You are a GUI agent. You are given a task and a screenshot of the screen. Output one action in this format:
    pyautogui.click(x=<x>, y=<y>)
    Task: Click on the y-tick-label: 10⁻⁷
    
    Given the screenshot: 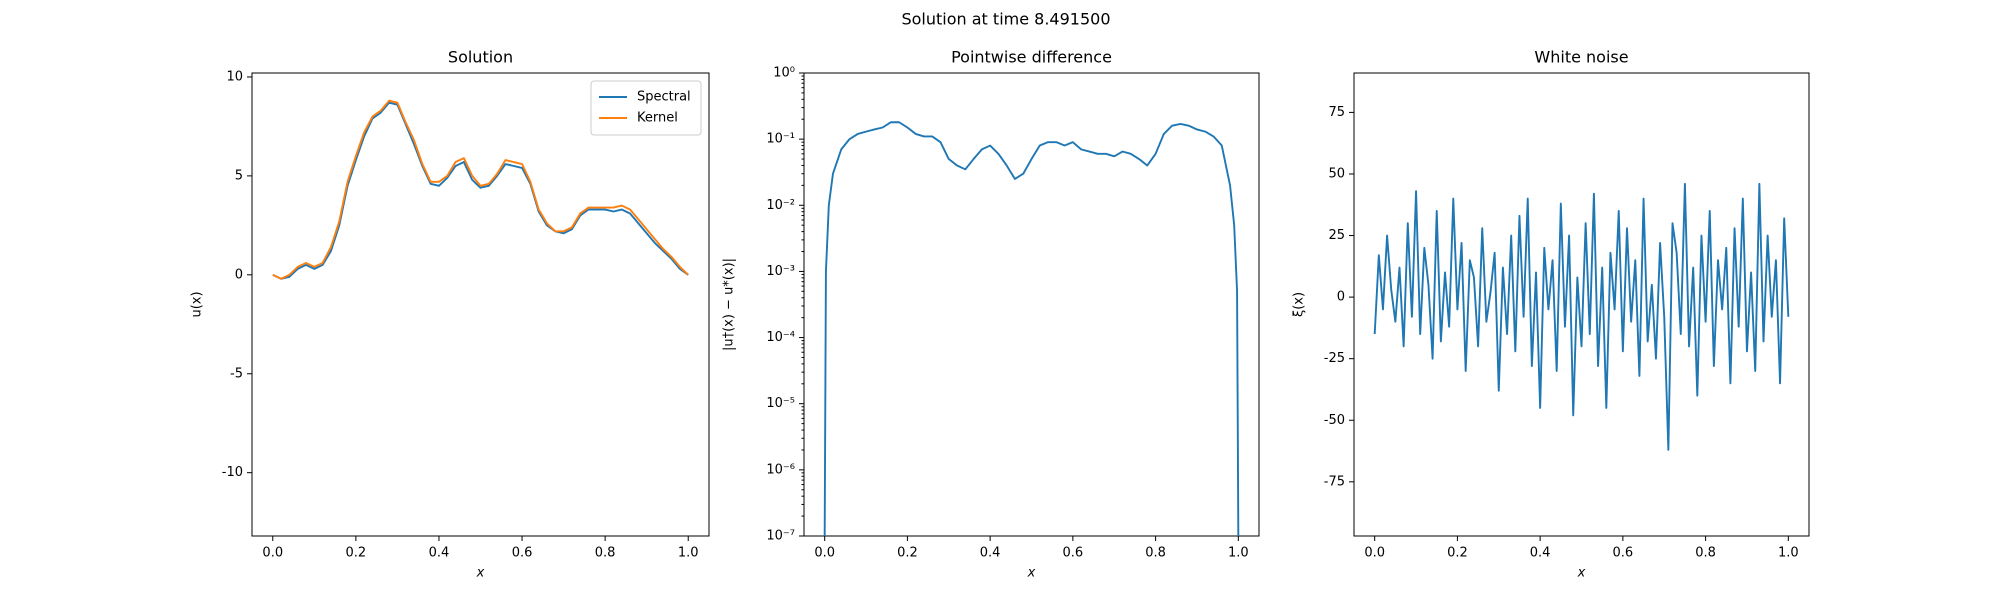 What is the action you would take?
    pyautogui.click(x=780, y=536)
    